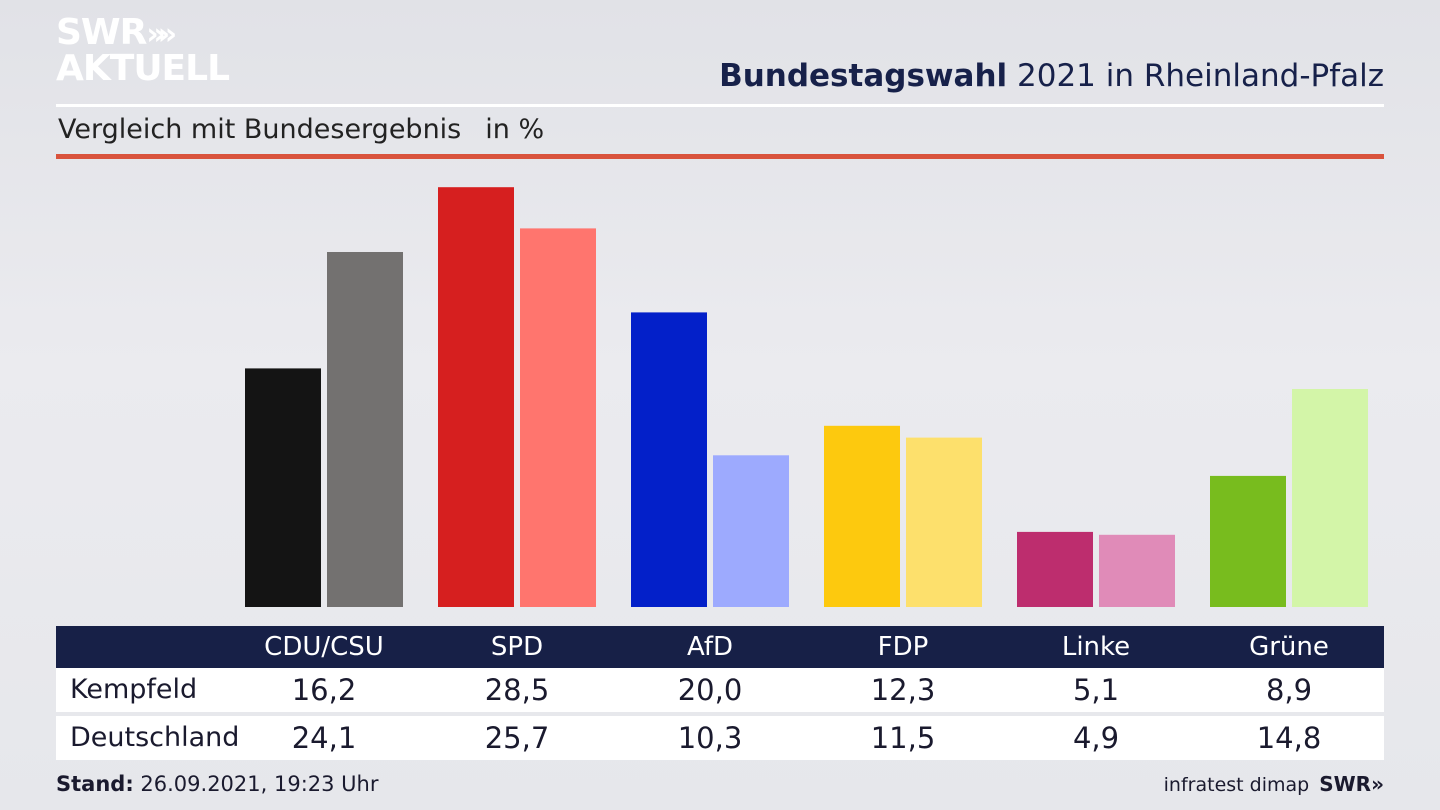 Image resolution: width=1440 pixels, height=810 pixels. What do you see at coordinates (324, 738) in the screenshot?
I see `table-cell: 24,1` at bounding box center [324, 738].